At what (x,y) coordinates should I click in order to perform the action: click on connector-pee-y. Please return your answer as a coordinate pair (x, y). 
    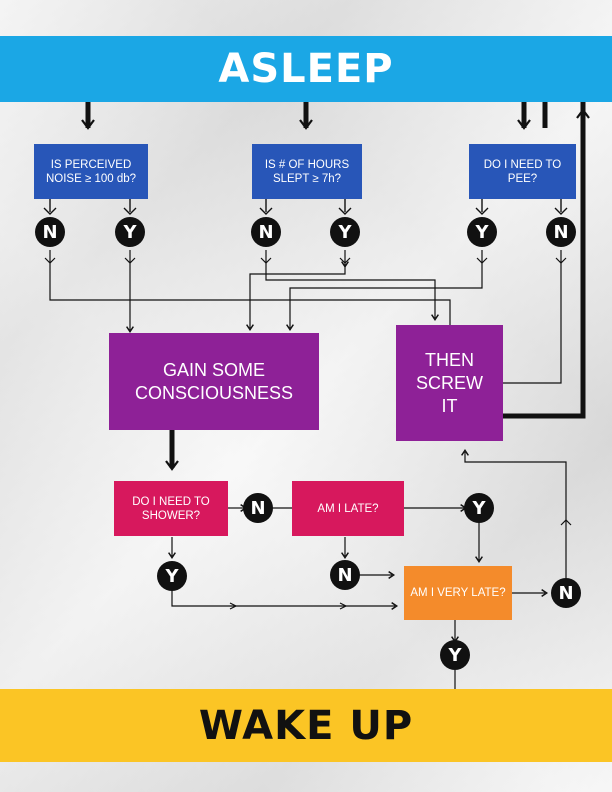
    Looking at the image, I should click on (384, 291).